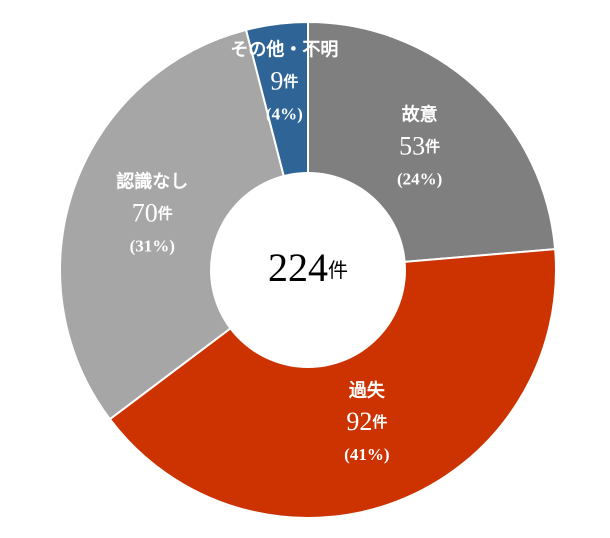  I want to click on slice-name: 過失, so click(367, 389).